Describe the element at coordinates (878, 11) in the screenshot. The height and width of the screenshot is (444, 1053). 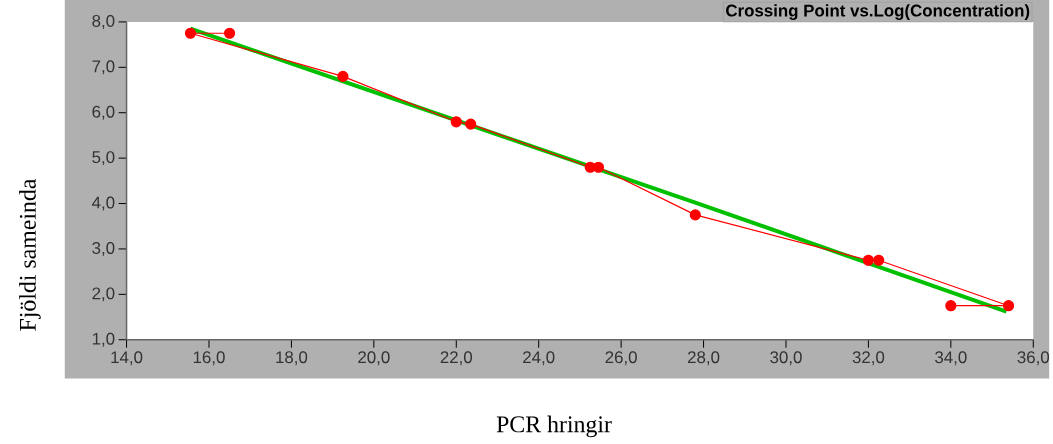
I see `chart-title: Crossing Point vs.Log(Concentration)` at that location.